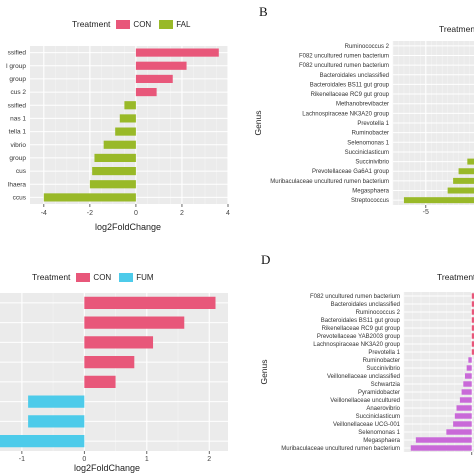 The height and width of the screenshot is (474, 474). What do you see at coordinates (266, 259) in the screenshot?
I see `panel-label-d: D` at bounding box center [266, 259].